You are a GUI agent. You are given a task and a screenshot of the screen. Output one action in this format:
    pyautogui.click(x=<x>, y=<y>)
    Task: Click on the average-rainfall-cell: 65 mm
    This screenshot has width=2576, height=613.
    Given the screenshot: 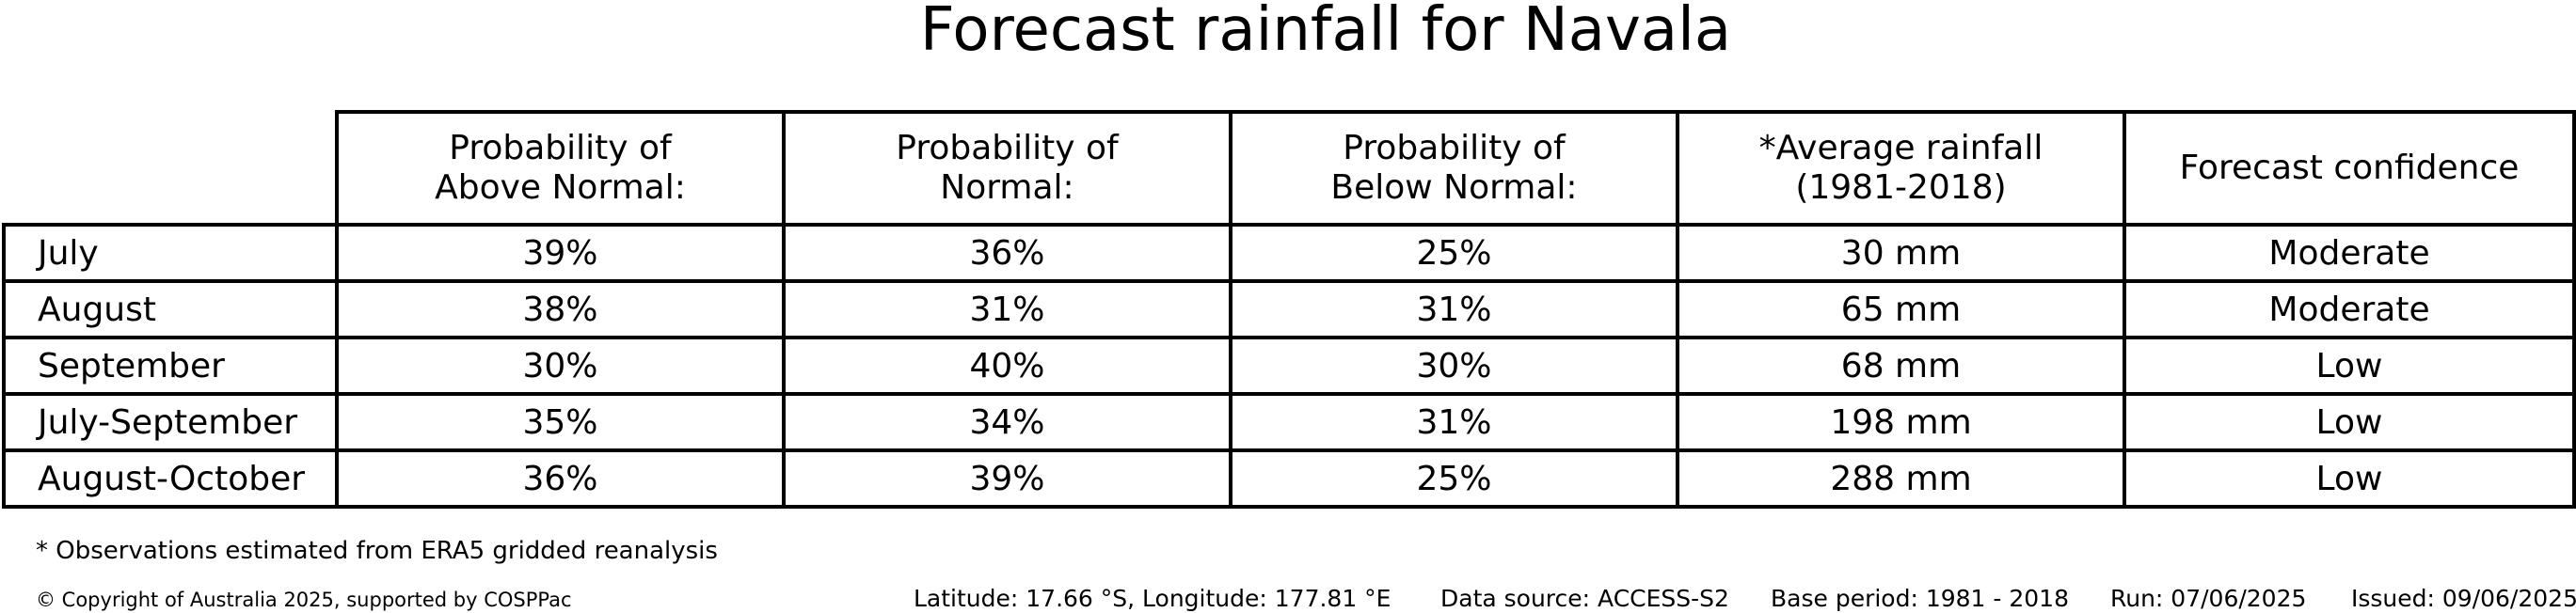 What is the action you would take?
    pyautogui.click(x=1901, y=309)
    